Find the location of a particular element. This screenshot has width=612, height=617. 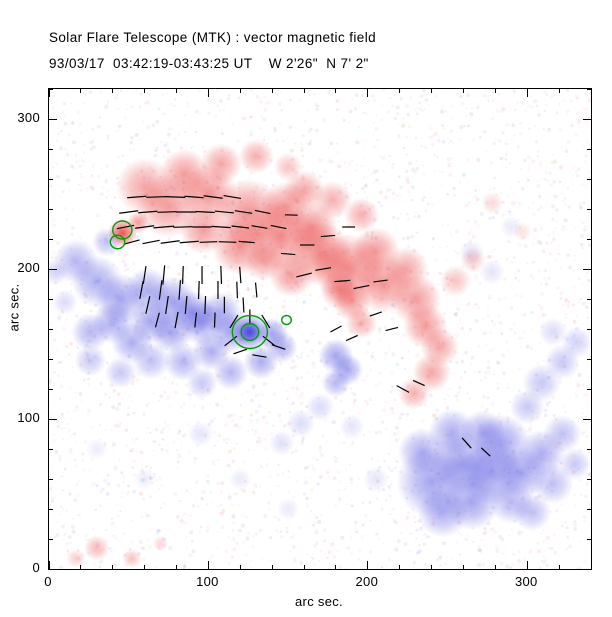

y-tick-label: 300 is located at coordinates (28, 117).